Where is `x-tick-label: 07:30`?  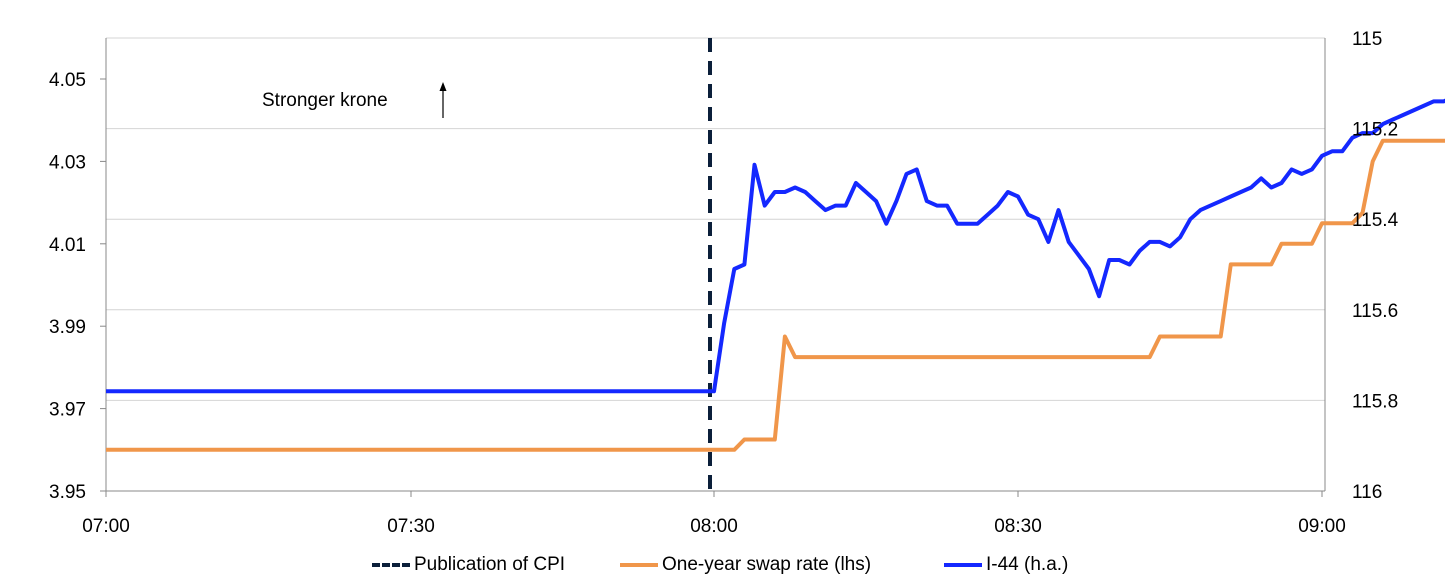
x-tick-label: 07:30 is located at coordinates (411, 526).